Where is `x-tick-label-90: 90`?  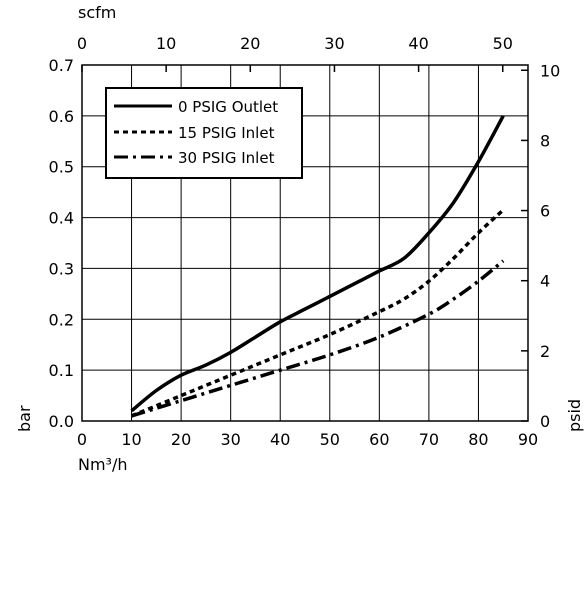 x-tick-label-90: 90 is located at coordinates (528, 439).